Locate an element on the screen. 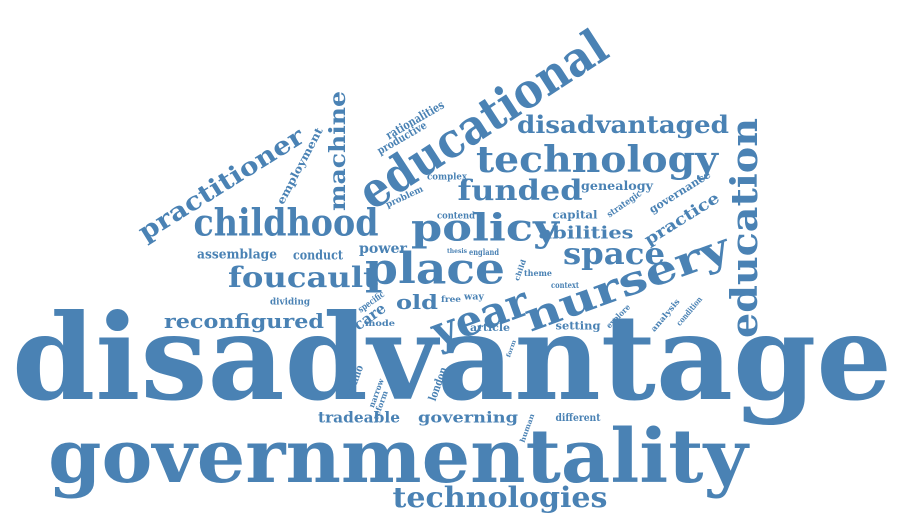 This screenshot has height=523, width=900. cloud-word-tradeable: tradeable is located at coordinates (359, 417).